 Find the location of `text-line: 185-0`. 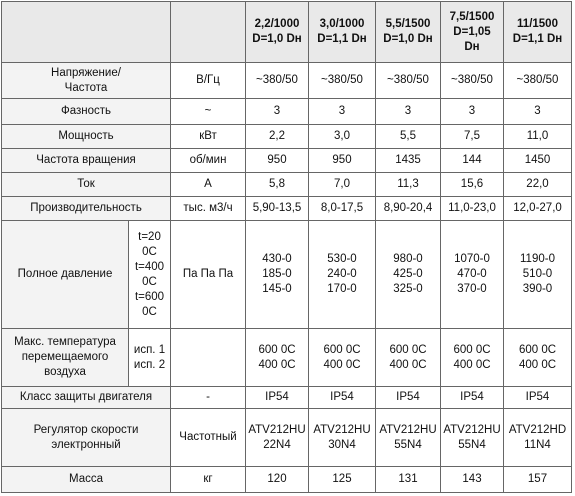

text-line: 185-0 is located at coordinates (277, 274).